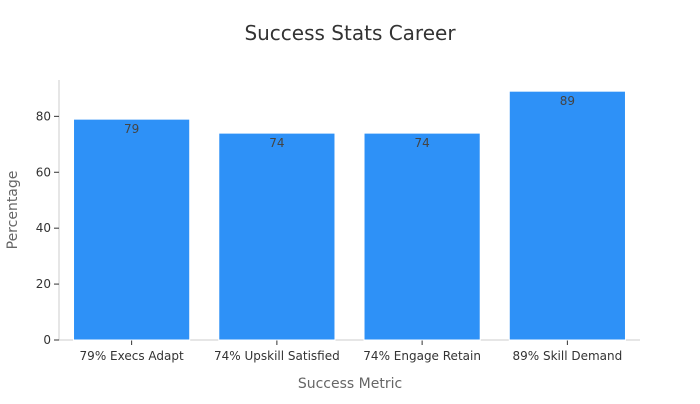  I want to click on x-axis-title: Success Metric, so click(350, 384).